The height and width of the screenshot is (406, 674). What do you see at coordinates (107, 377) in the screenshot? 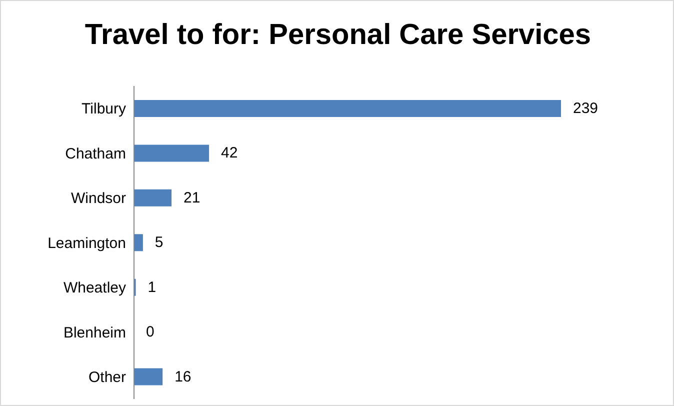
I see `y-tick-label: Other` at bounding box center [107, 377].